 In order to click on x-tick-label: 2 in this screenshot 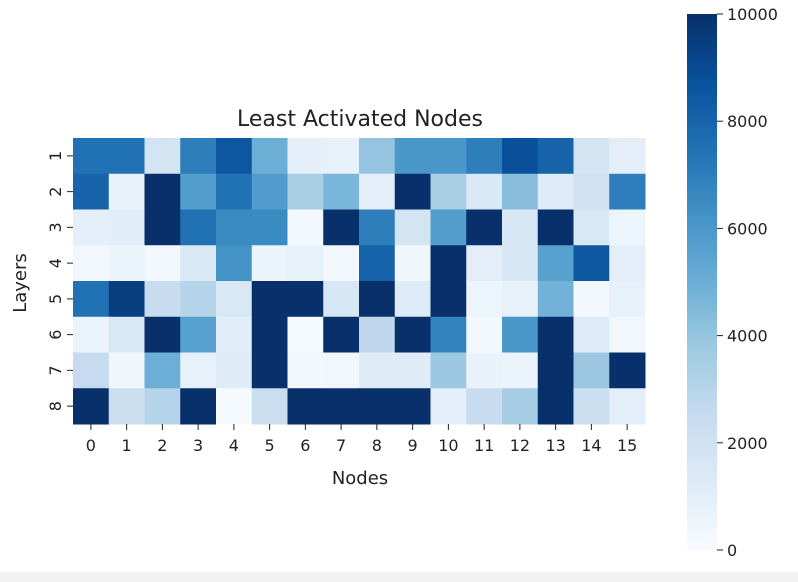, I will do `click(162, 445)`.